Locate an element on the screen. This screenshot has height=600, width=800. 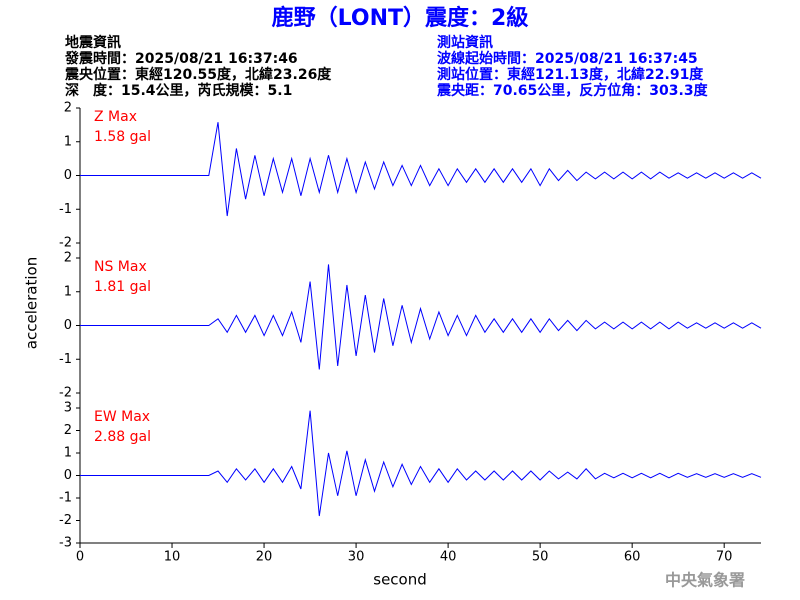
x-tick-label: 70 is located at coordinates (724, 557).